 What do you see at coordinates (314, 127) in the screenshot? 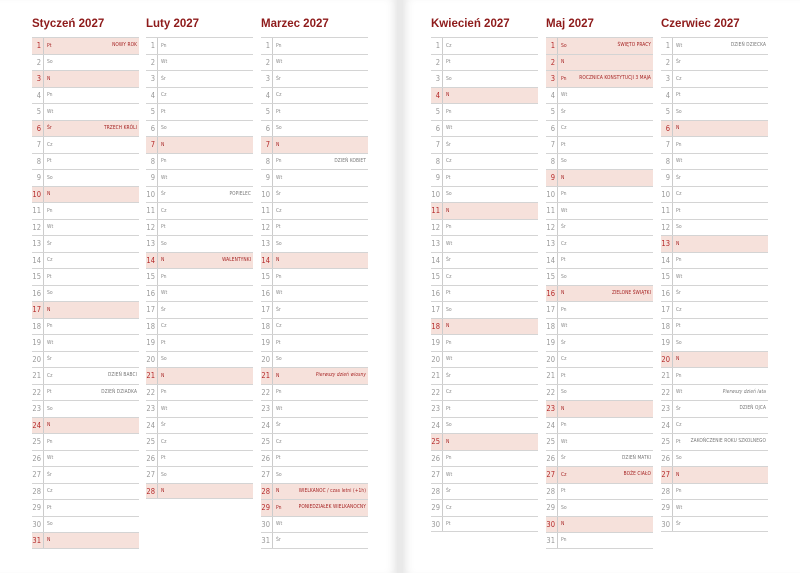
I see `day-row: 6 So` at bounding box center [314, 127].